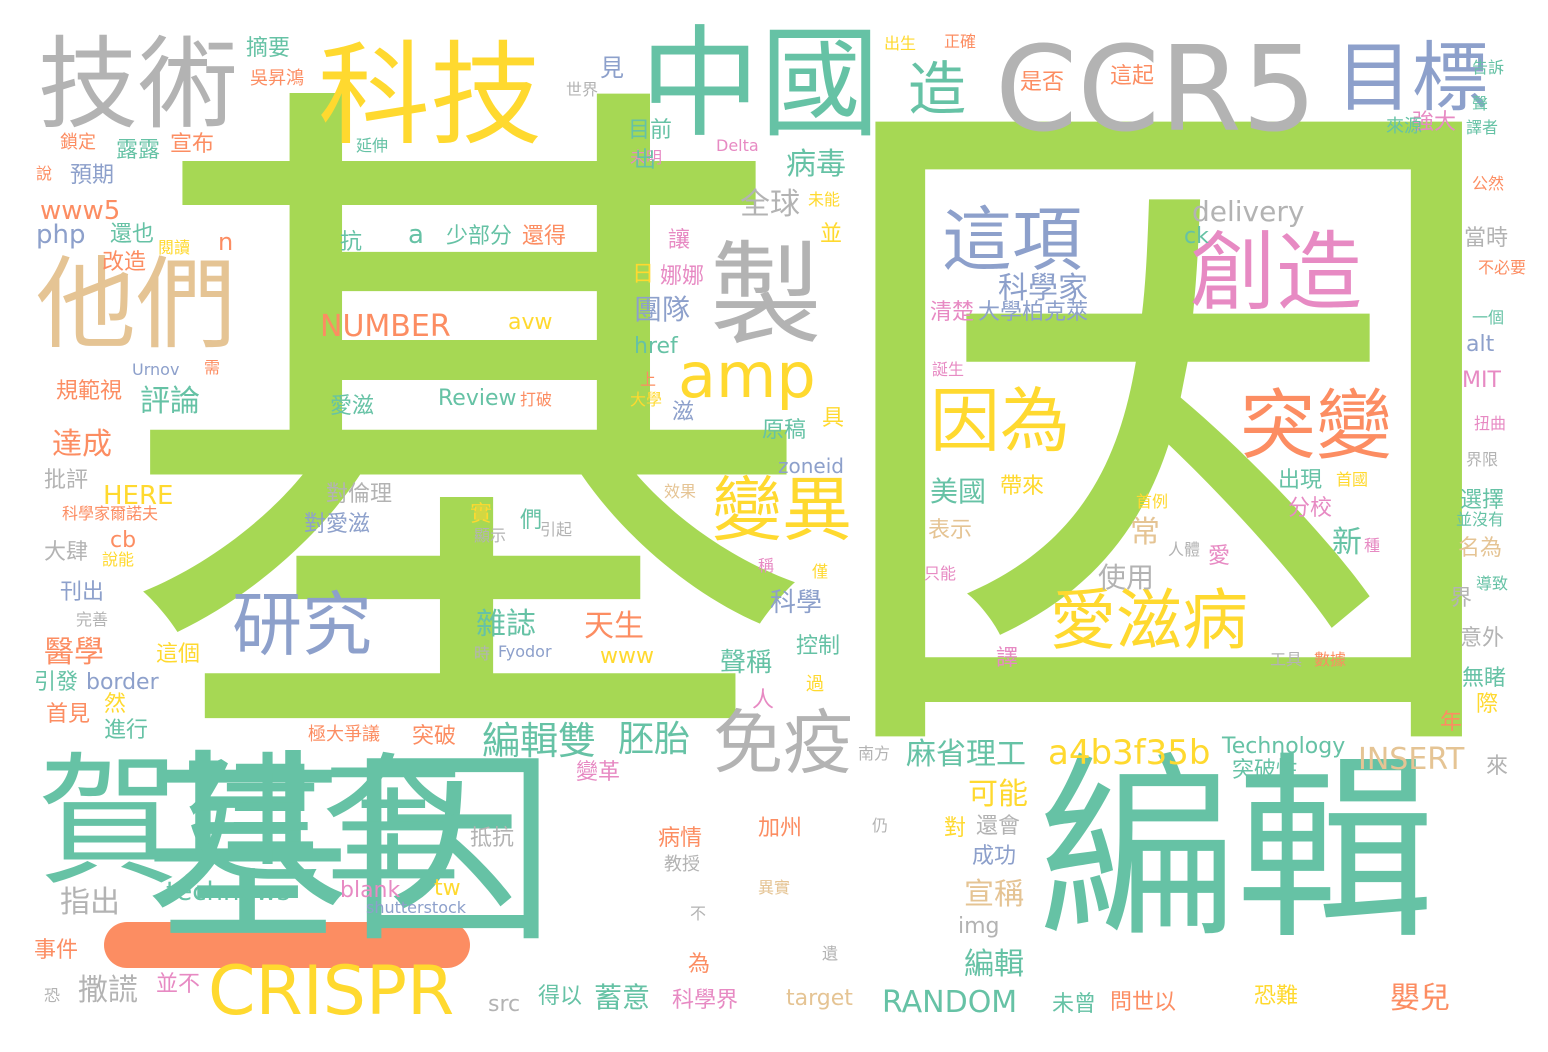 The height and width of the screenshot is (1052, 1548). Describe the element at coordinates (124, 262) in the screenshot. I see `cloud-word: 改造` at that location.